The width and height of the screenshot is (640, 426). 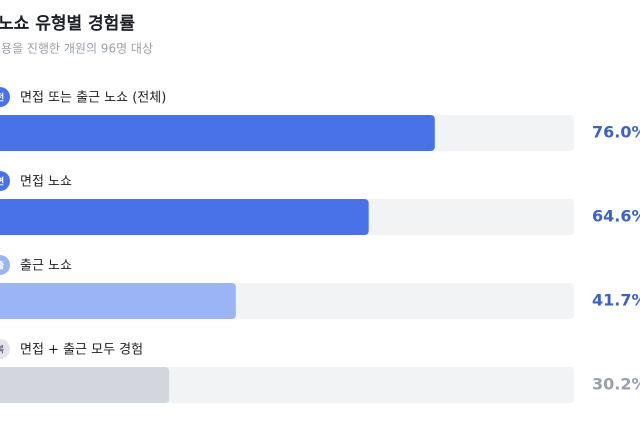 I want to click on value-label: 64.6%, so click(x=616, y=216).